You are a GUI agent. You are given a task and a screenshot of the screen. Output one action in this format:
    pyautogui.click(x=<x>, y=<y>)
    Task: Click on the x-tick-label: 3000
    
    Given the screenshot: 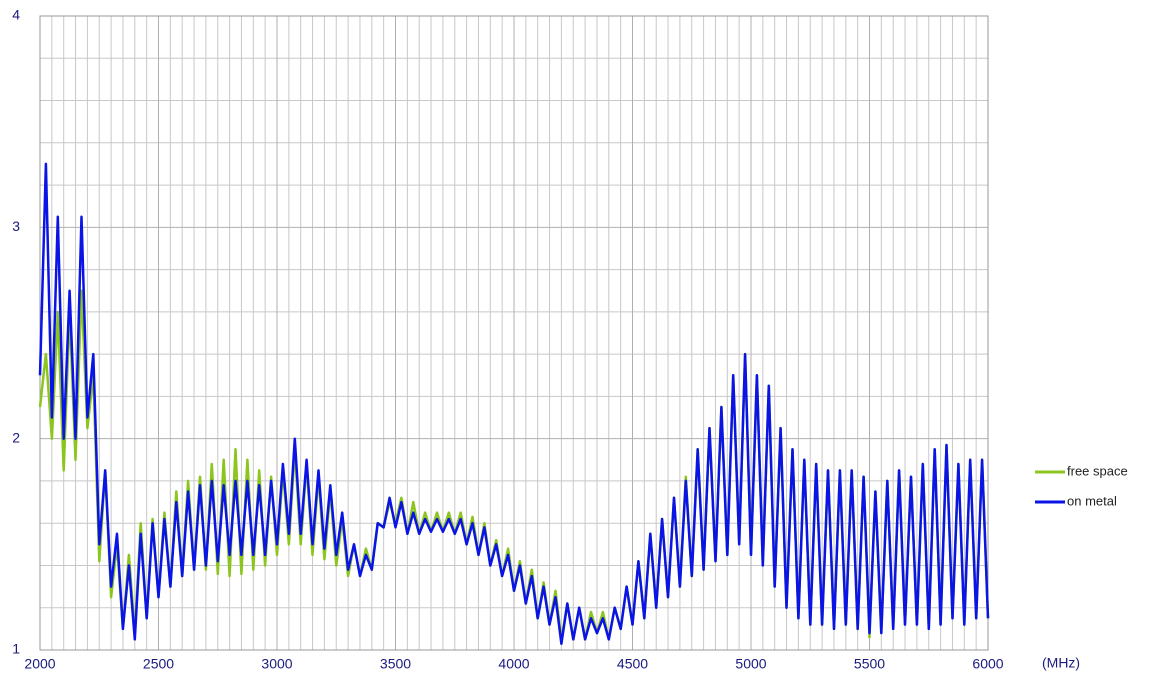 What is the action you would take?
    pyautogui.click(x=276, y=664)
    